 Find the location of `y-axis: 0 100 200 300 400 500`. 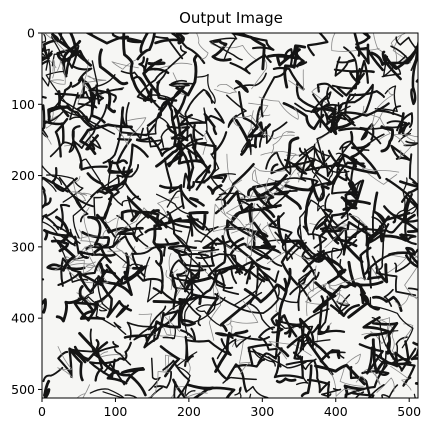

y-axis: 0 100 200 300 400 500 is located at coordinates (26, 211).